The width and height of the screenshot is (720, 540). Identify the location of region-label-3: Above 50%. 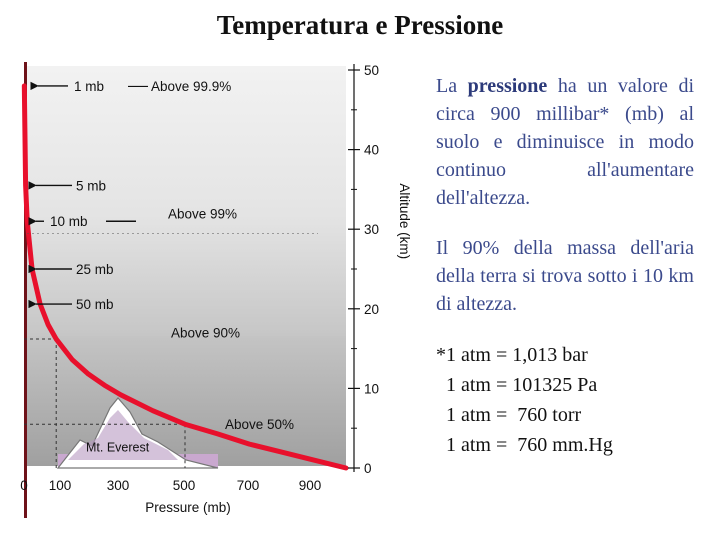
(259, 424).